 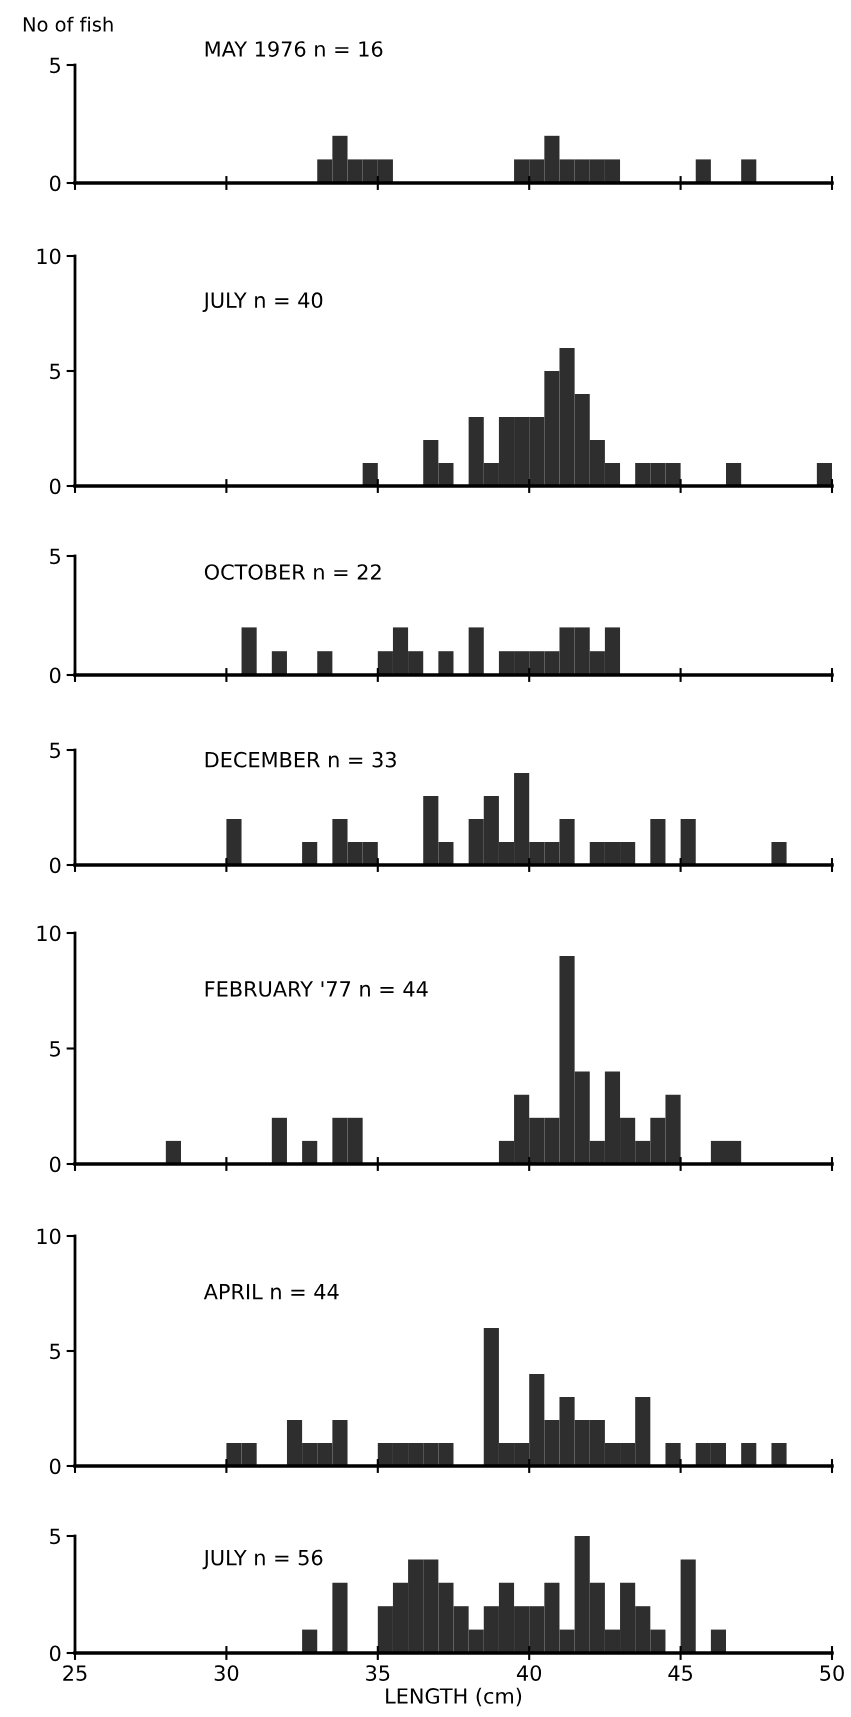 What do you see at coordinates (454, 1697) in the screenshot?
I see `x-axis-title: LENGTH (cm)` at bounding box center [454, 1697].